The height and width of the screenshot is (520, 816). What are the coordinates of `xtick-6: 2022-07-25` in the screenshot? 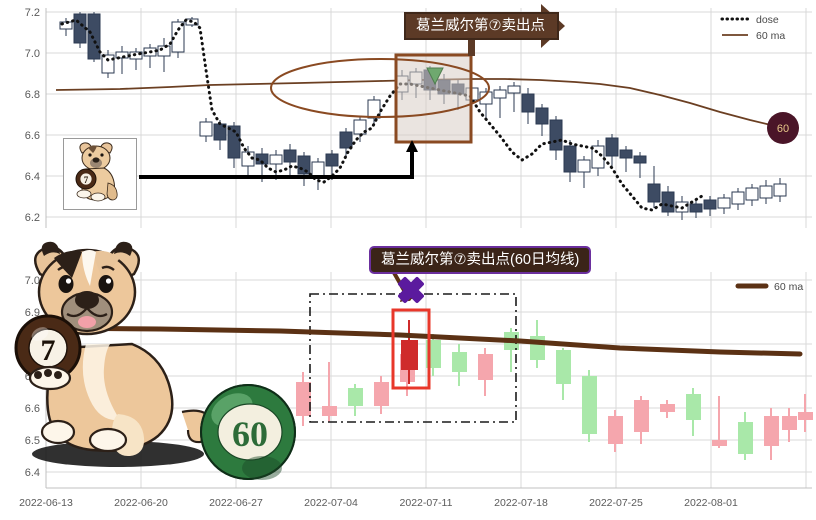 It's located at (616, 503).